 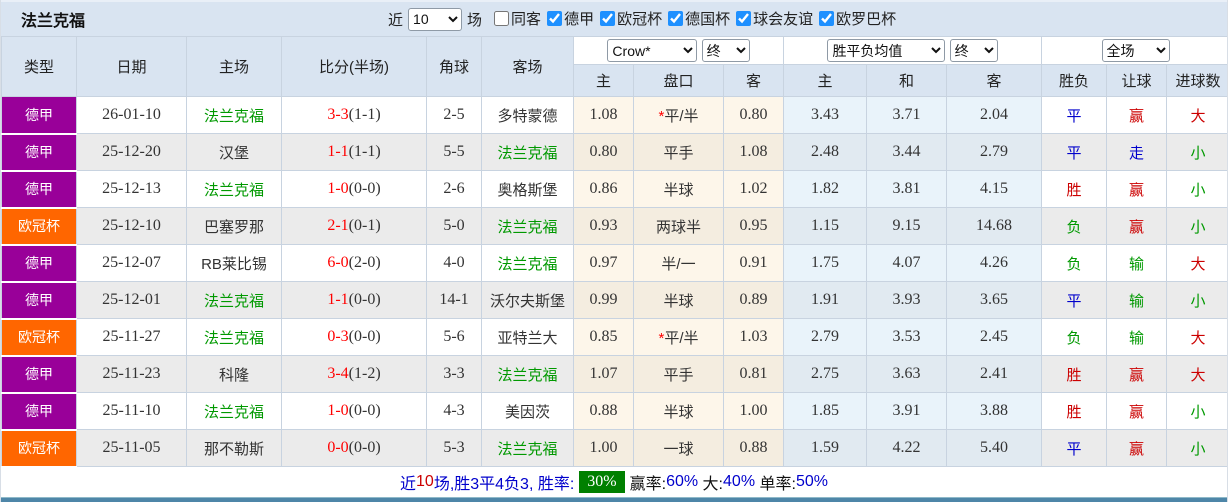 I want to click on score-cell: 0-0(0-0), so click(x=354, y=448).